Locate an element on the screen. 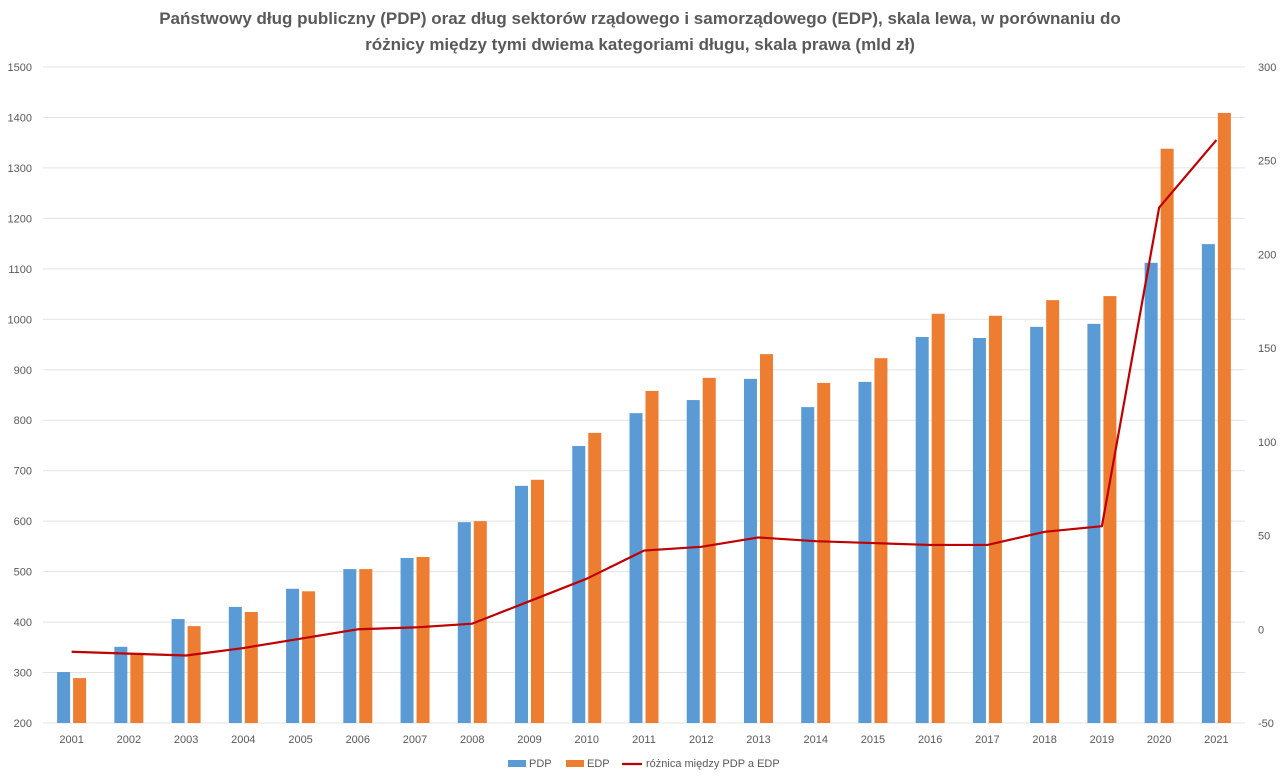 This screenshot has height=776, width=1280. y-left-tick-label: 400 is located at coordinates (23, 623).